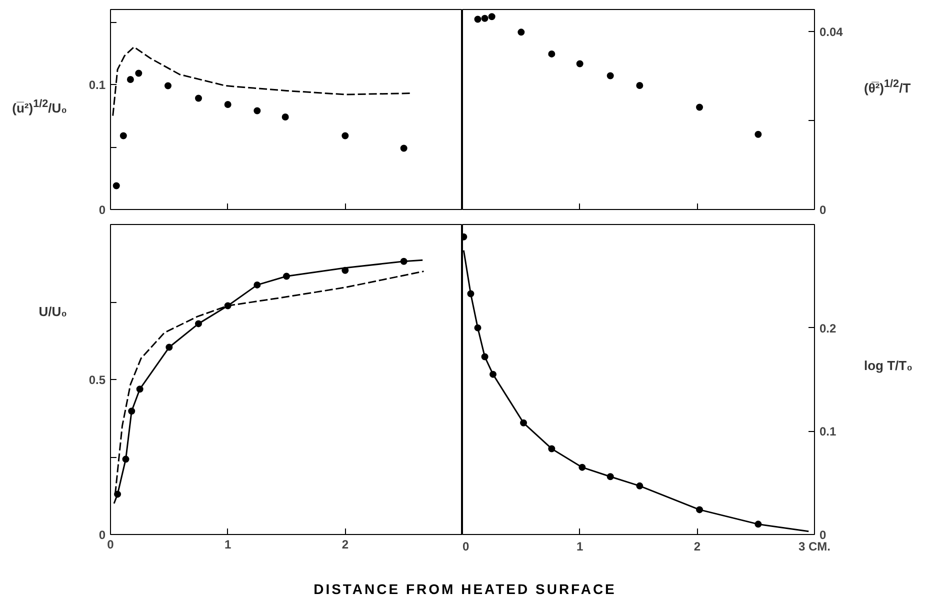 Image resolution: width=939 pixels, height=601 pixels. Describe the element at coordinates (887, 87) in the screenshot. I see `y2-axis-title: (θ̅²)$^{1/2}$/T` at that location.